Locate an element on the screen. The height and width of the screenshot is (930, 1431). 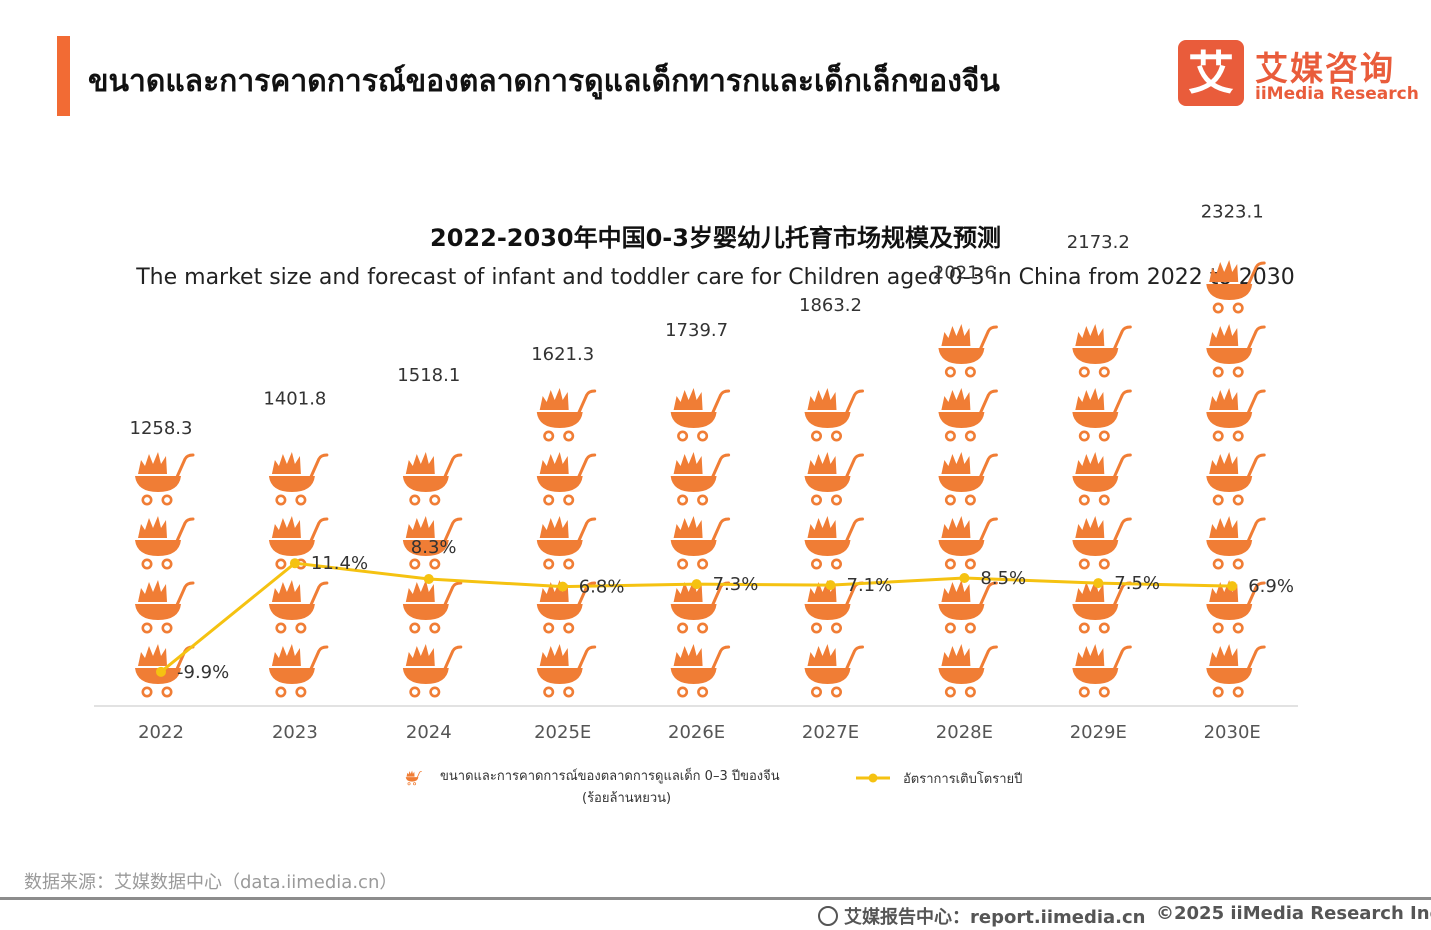
x-tick-label: 2025E is located at coordinates (562, 732).